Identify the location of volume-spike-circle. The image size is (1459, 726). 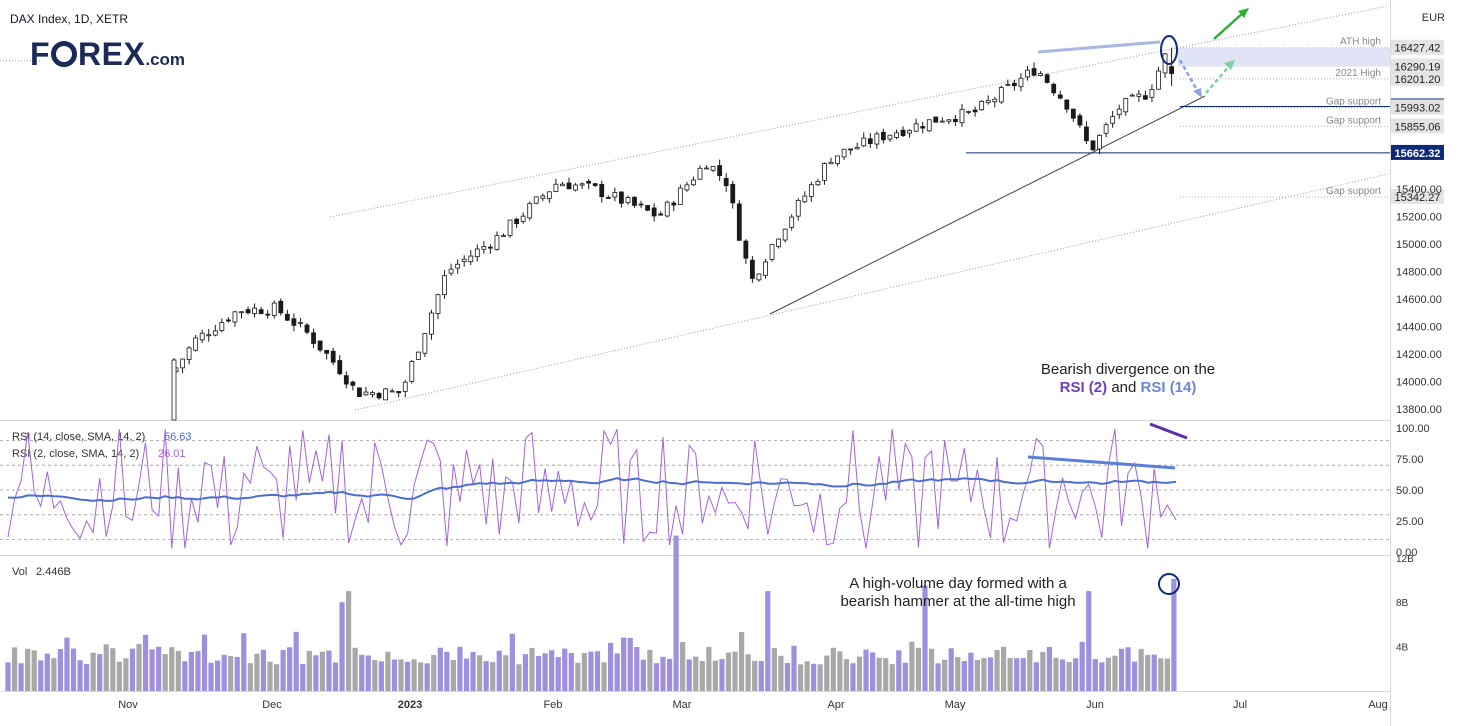
(1169, 584).